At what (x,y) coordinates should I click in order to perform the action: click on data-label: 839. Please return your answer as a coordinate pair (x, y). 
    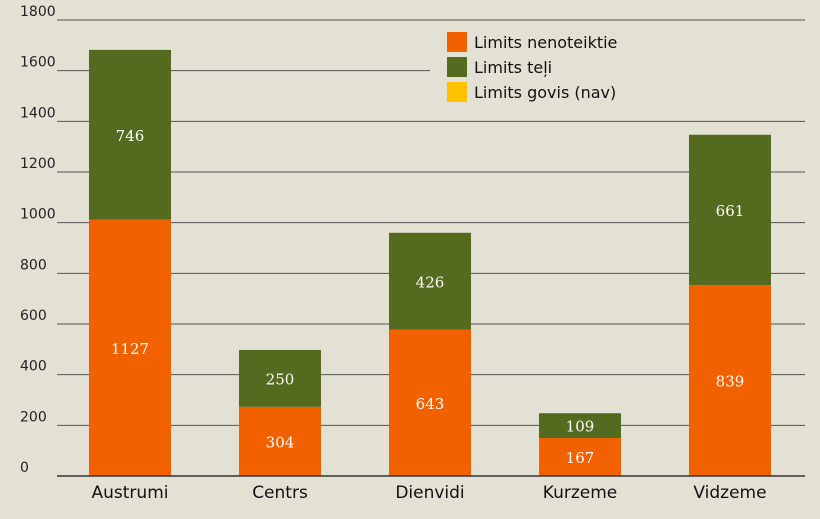
    Looking at the image, I should click on (730, 382).